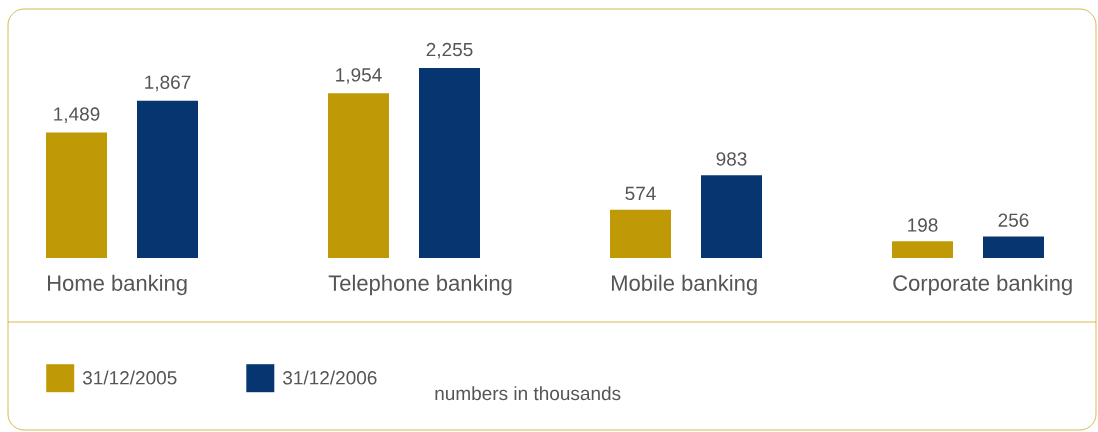  I want to click on legend-label: 31/12/2006, so click(330, 377).